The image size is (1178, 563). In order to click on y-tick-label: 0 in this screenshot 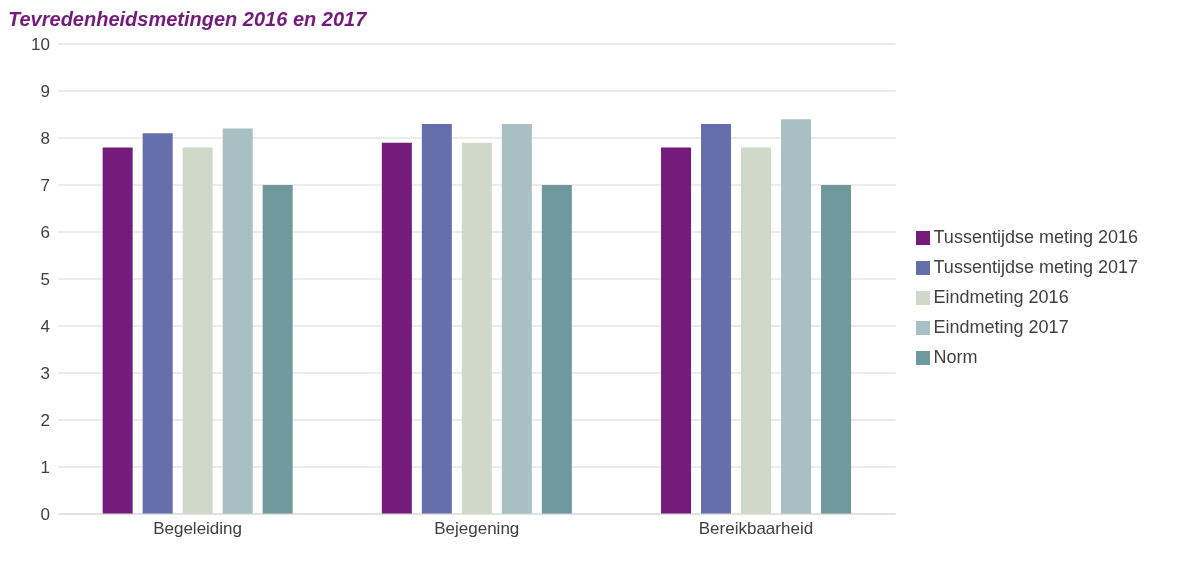, I will do `click(45, 515)`.